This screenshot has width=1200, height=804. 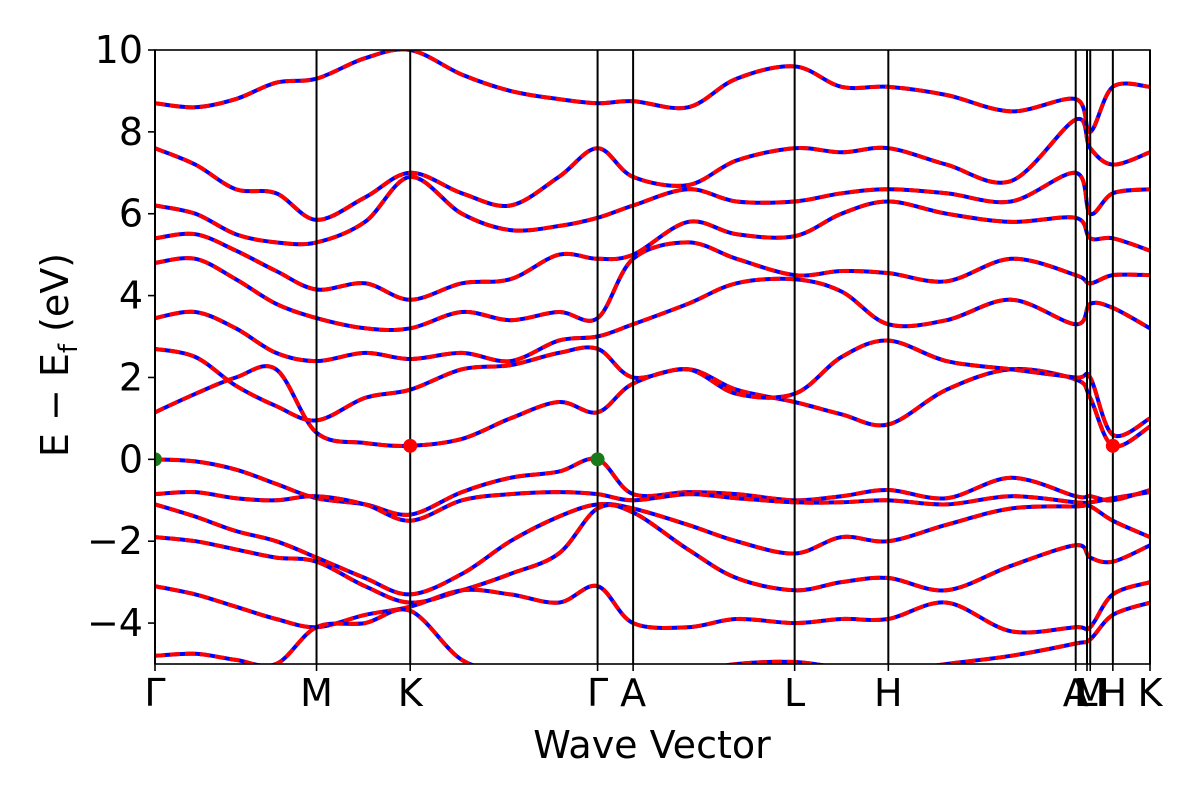 I want to click on y-tick-label: 2, so click(x=131, y=377).